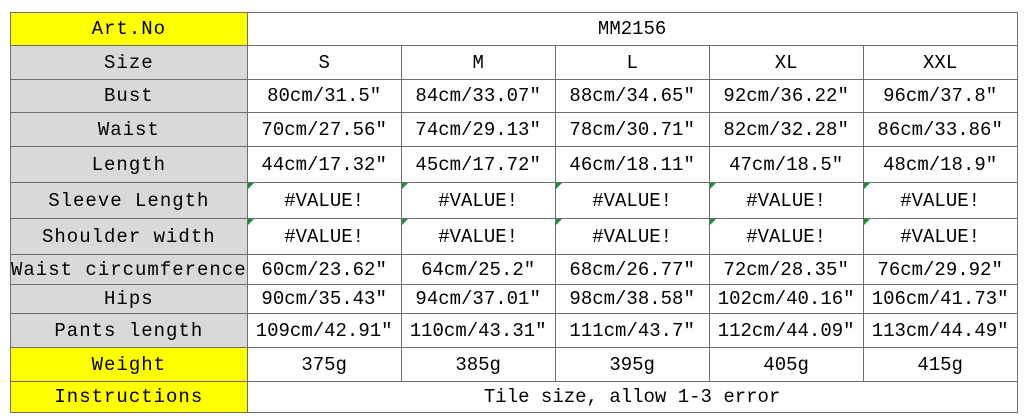 Image resolution: width=1033 pixels, height=420 pixels. Describe the element at coordinates (324, 164) in the screenshot. I see `cell-value: 44cm/17.32″` at that location.